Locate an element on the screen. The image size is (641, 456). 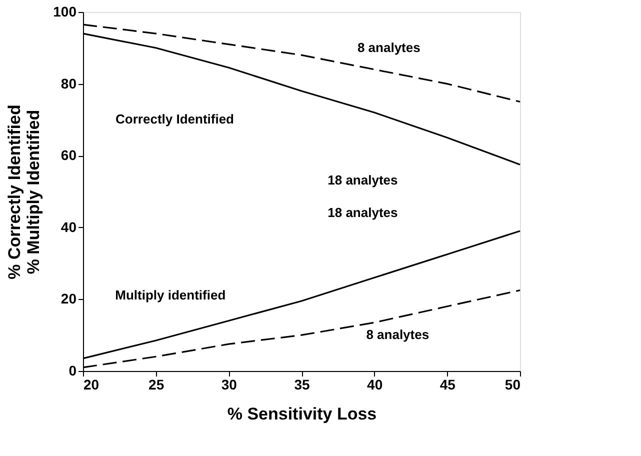
x-tick-label: 40 is located at coordinates (375, 384).